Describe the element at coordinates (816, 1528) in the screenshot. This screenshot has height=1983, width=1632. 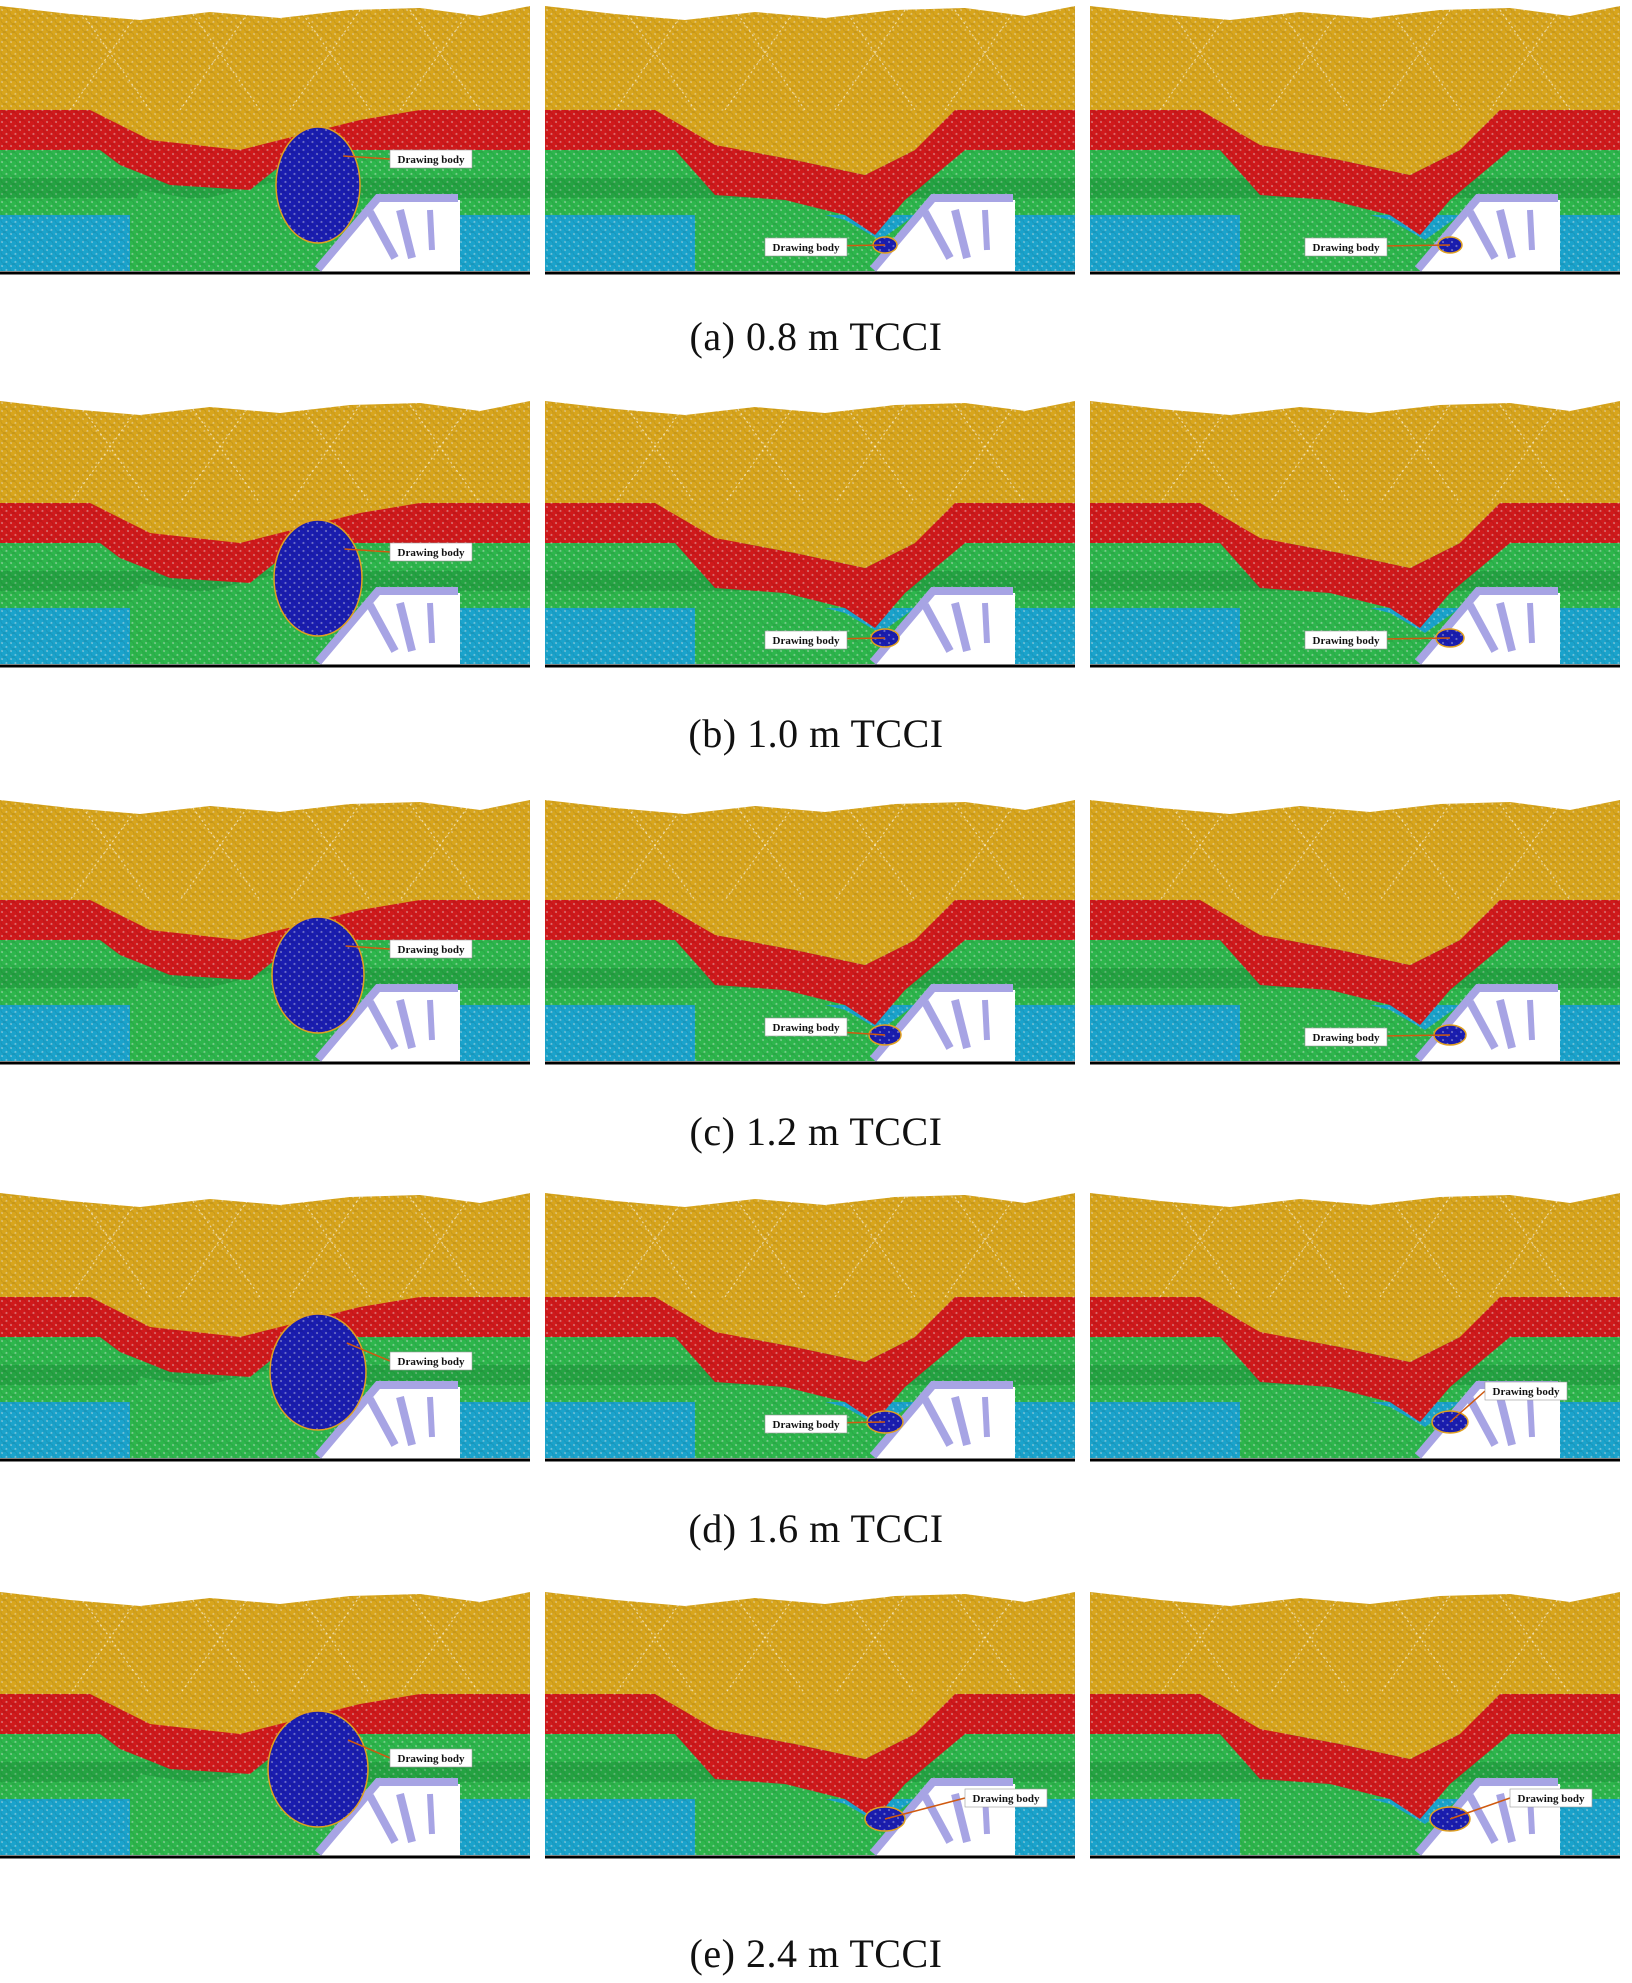
I see `row-caption: (d) 1.6 m TCCI` at that location.